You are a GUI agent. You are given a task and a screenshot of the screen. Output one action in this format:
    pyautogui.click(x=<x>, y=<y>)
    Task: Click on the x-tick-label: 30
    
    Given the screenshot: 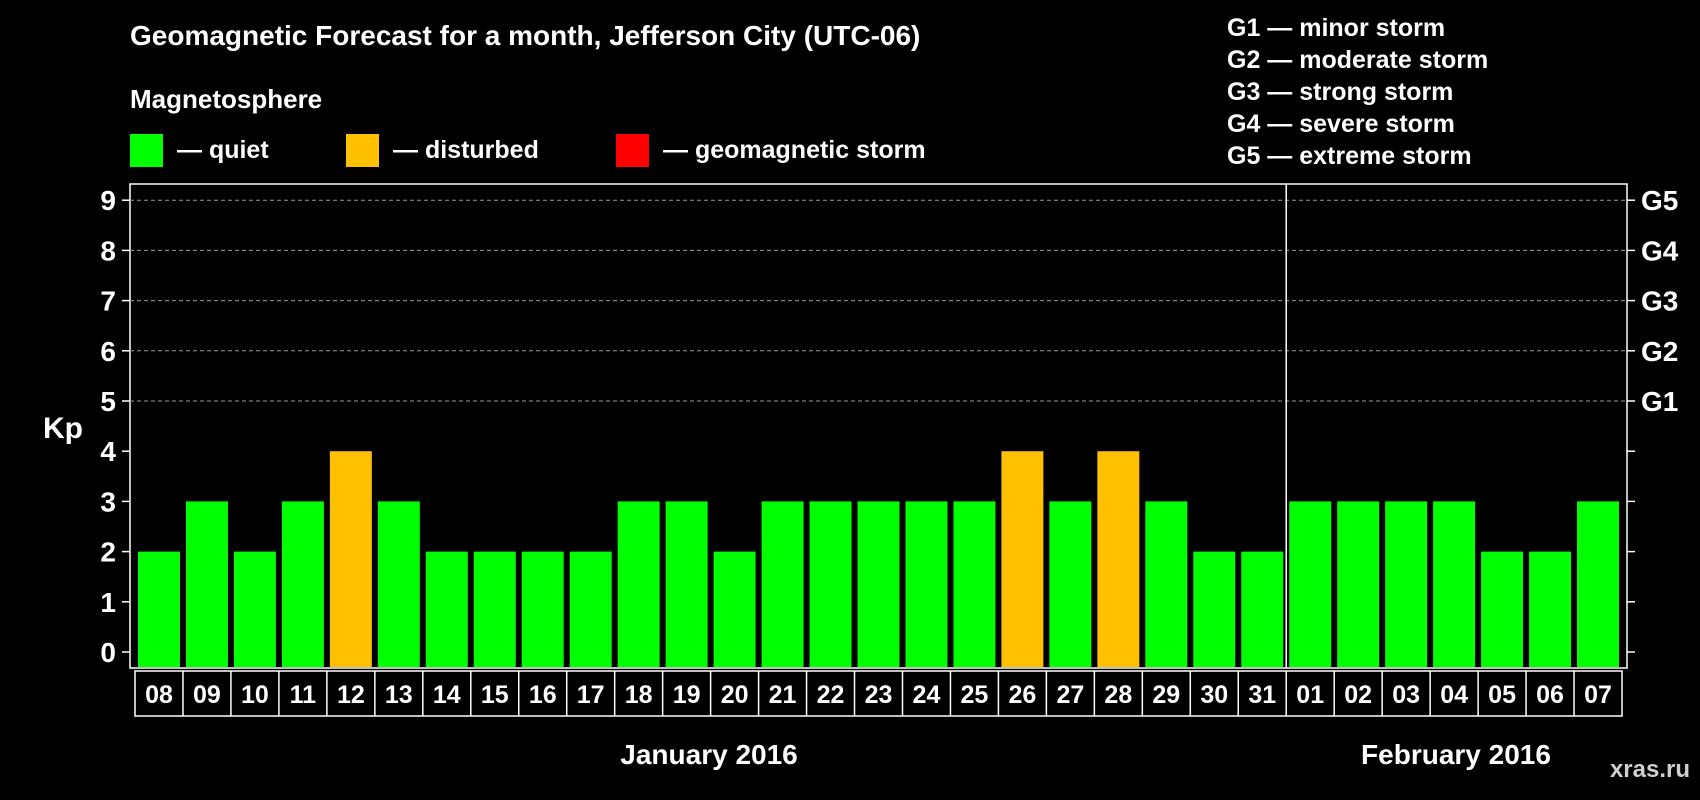 What is the action you would take?
    pyautogui.click(x=1214, y=695)
    